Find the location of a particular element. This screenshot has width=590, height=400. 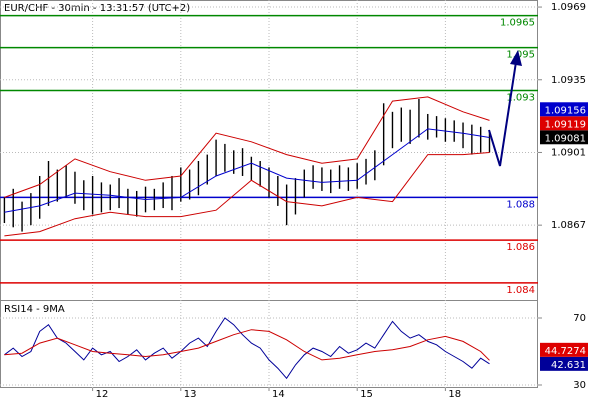

value-tag-label: 1.09156 is located at coordinates (565, 110).